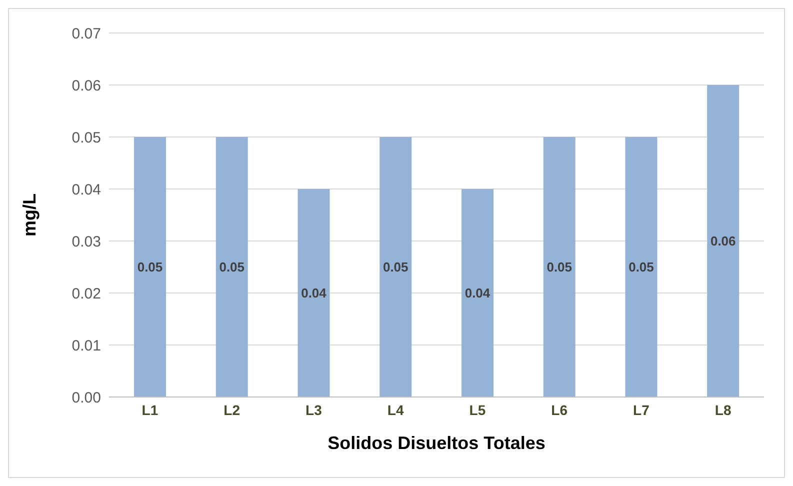 The image size is (793, 486). I want to click on x-tick-label: L5, so click(477, 410).